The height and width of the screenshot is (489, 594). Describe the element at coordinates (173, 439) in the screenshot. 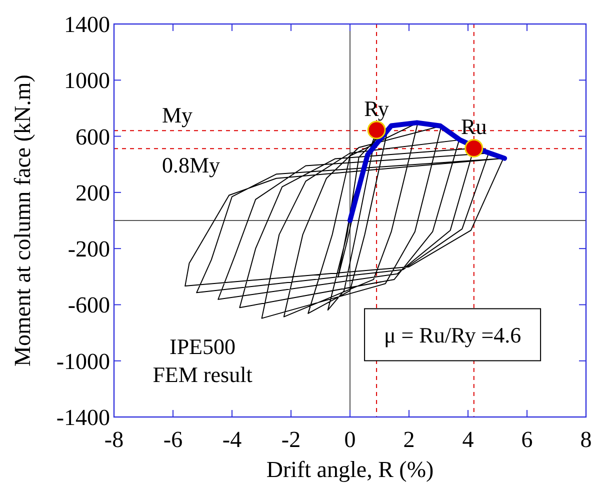

I see `x-tick-label: -6` at that location.